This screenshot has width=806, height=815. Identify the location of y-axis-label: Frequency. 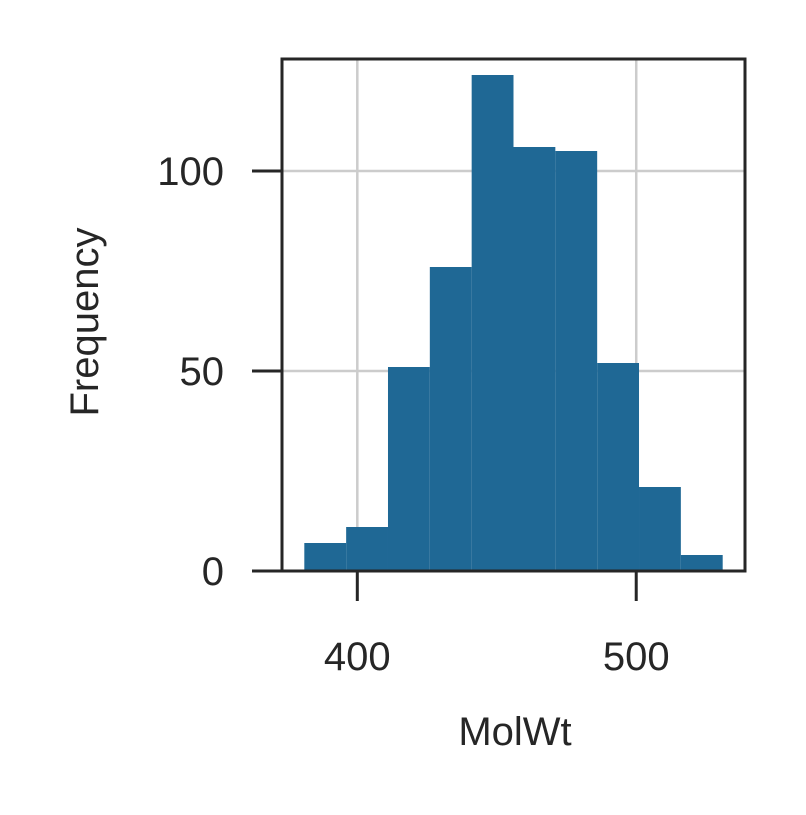
(85, 322).